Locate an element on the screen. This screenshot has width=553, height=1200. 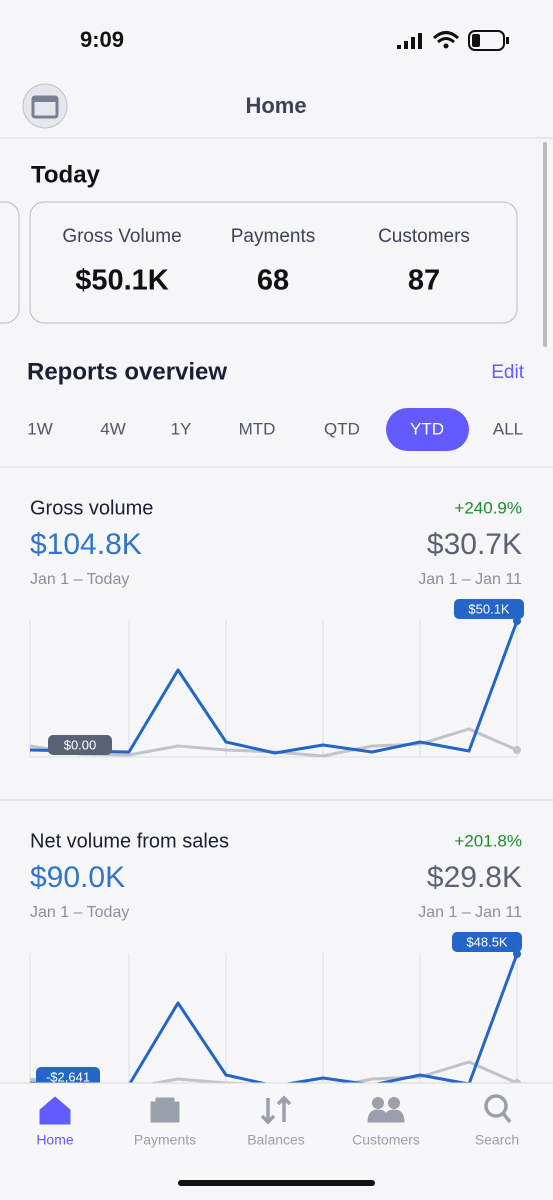
min-label: $0.00 is located at coordinates (80, 744).